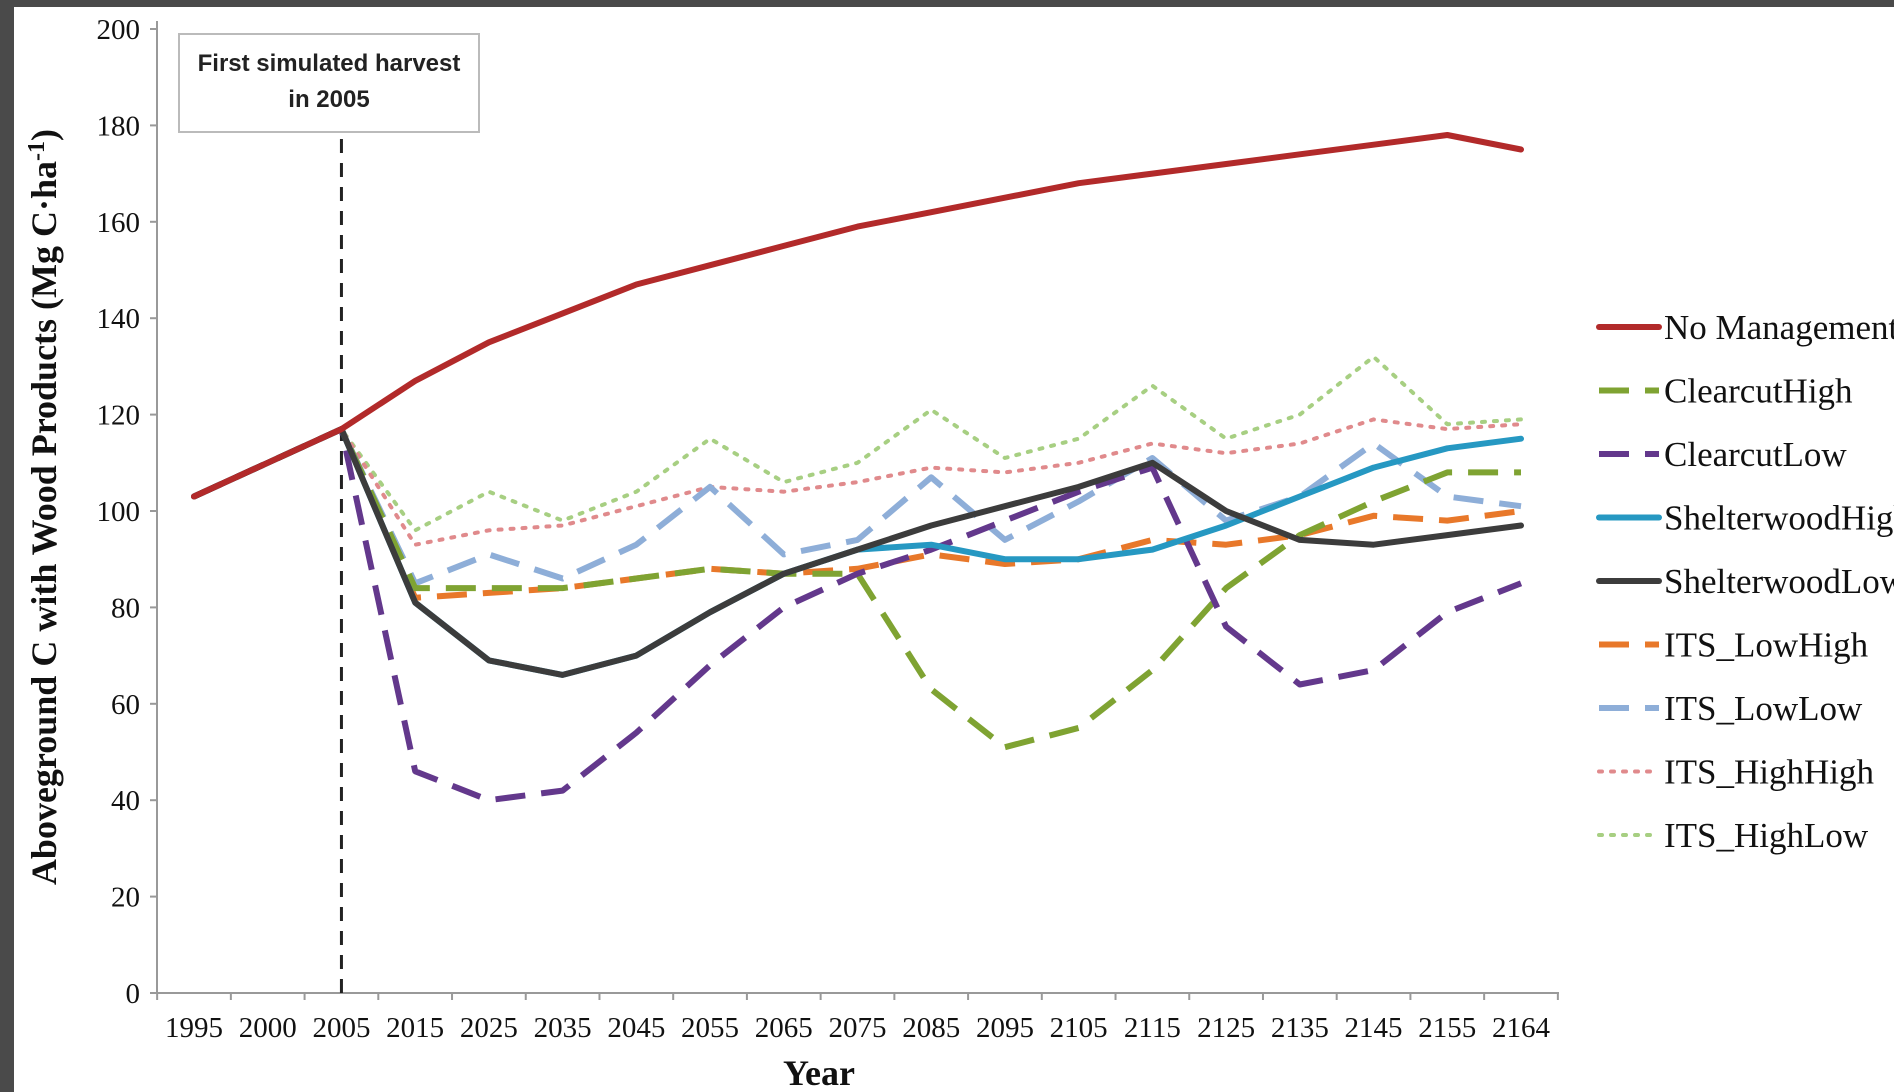  I want to click on y-tick-label: 20, so click(125, 898).